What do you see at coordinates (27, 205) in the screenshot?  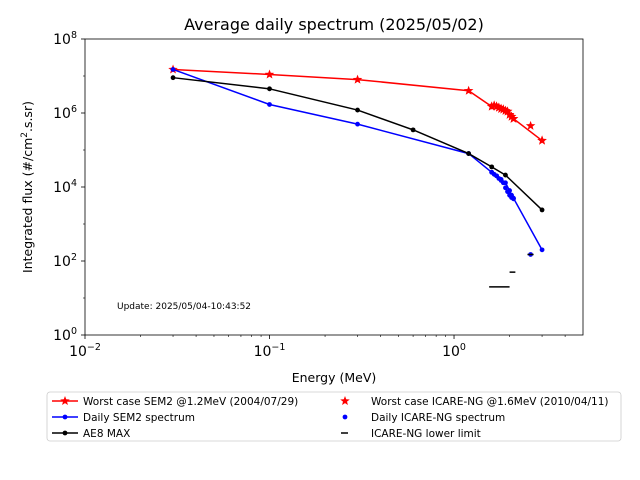 I see `y-axis-label-base: Integrated flux (#/cm` at bounding box center [27, 205].